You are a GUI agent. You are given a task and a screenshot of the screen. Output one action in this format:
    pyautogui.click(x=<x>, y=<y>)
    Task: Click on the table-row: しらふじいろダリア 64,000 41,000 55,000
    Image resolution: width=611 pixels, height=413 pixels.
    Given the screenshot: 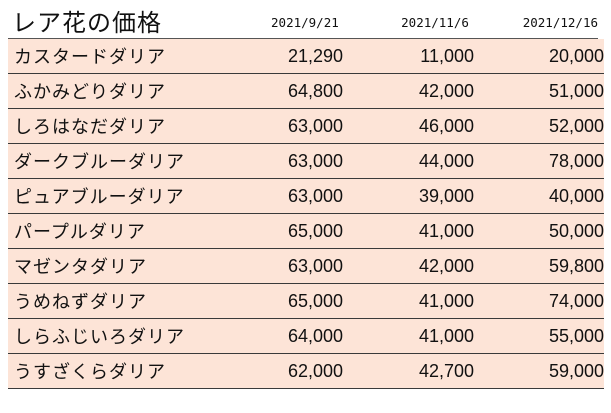 What is the action you would take?
    pyautogui.click(x=306, y=336)
    